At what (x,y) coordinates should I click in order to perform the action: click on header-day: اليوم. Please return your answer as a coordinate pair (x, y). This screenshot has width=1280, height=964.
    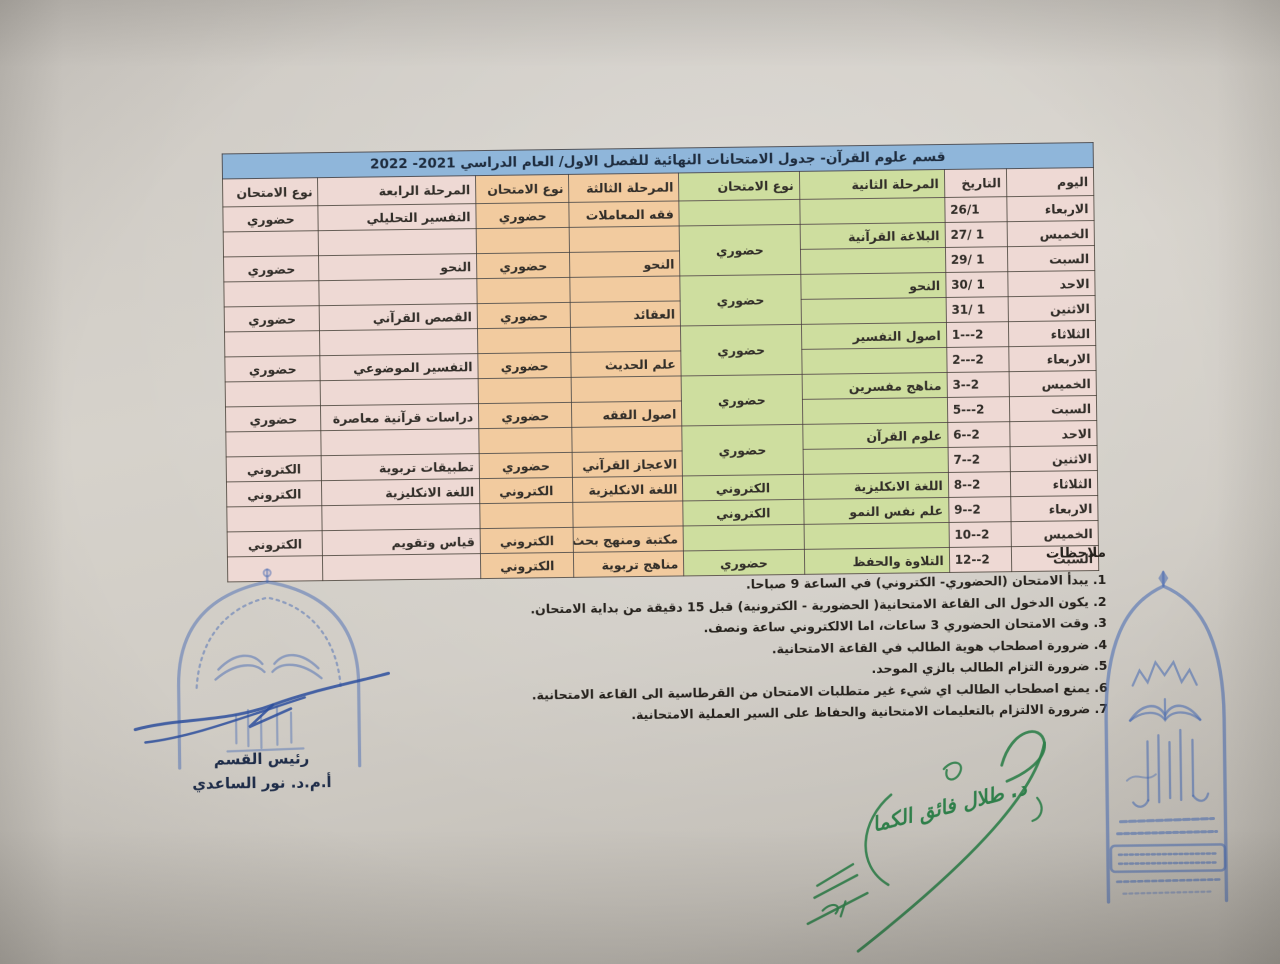
    Looking at the image, I should click on (1050, 182).